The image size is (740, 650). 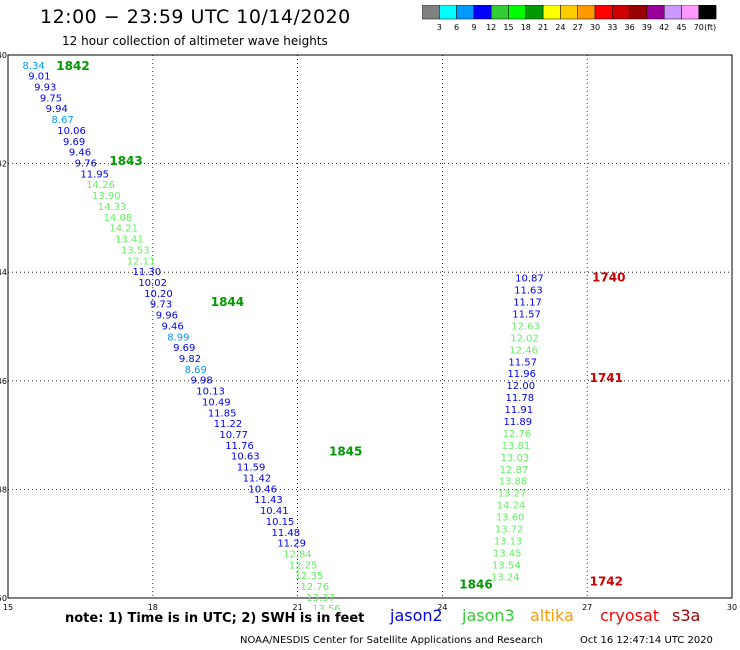 What do you see at coordinates (245, 457) in the screenshot?
I see `swh-value: 10.63` at bounding box center [245, 457].